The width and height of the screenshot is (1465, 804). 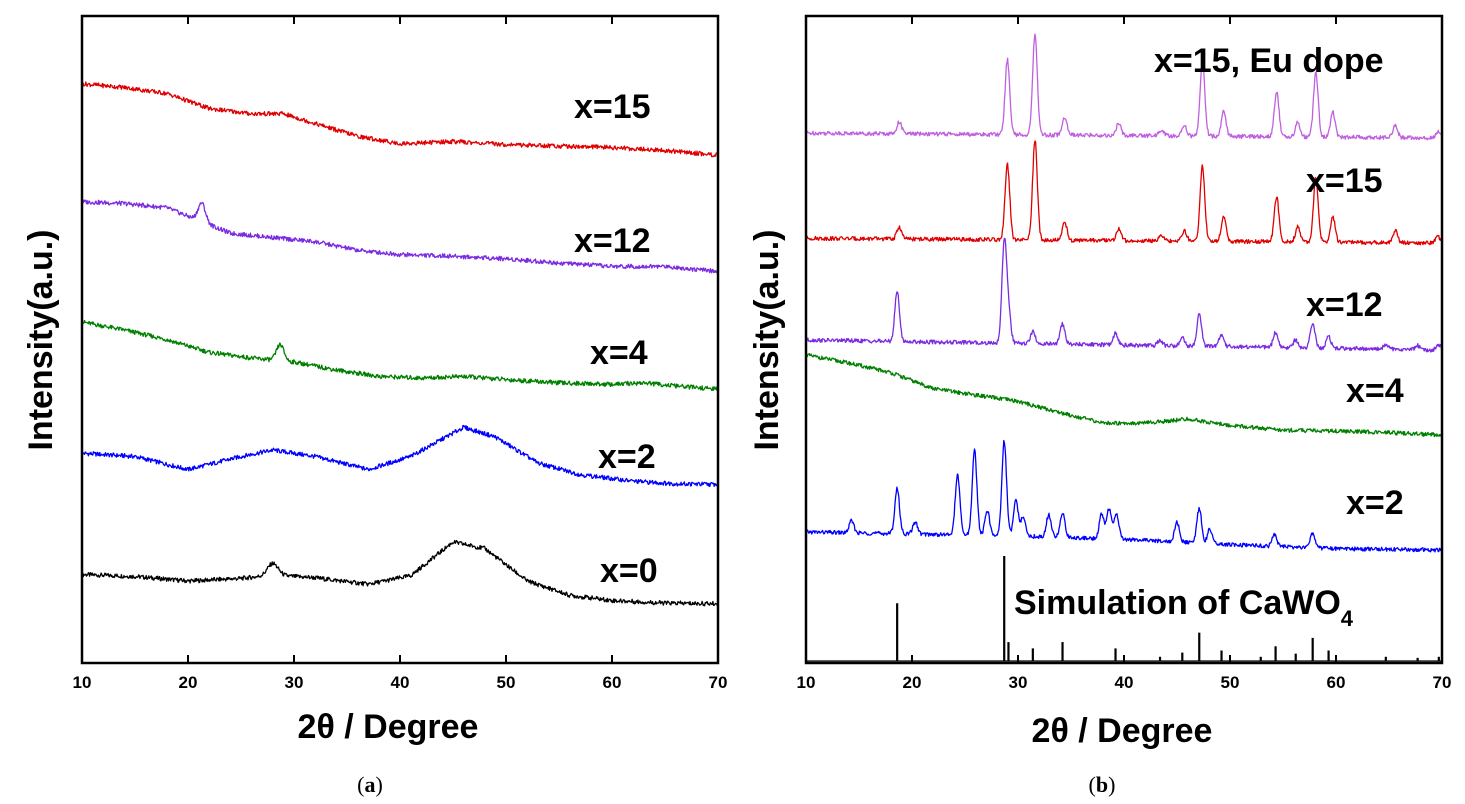 What do you see at coordinates (1269, 61) in the screenshot?
I see `panel-b-label-x15-eu: x=15, Eu dope` at bounding box center [1269, 61].